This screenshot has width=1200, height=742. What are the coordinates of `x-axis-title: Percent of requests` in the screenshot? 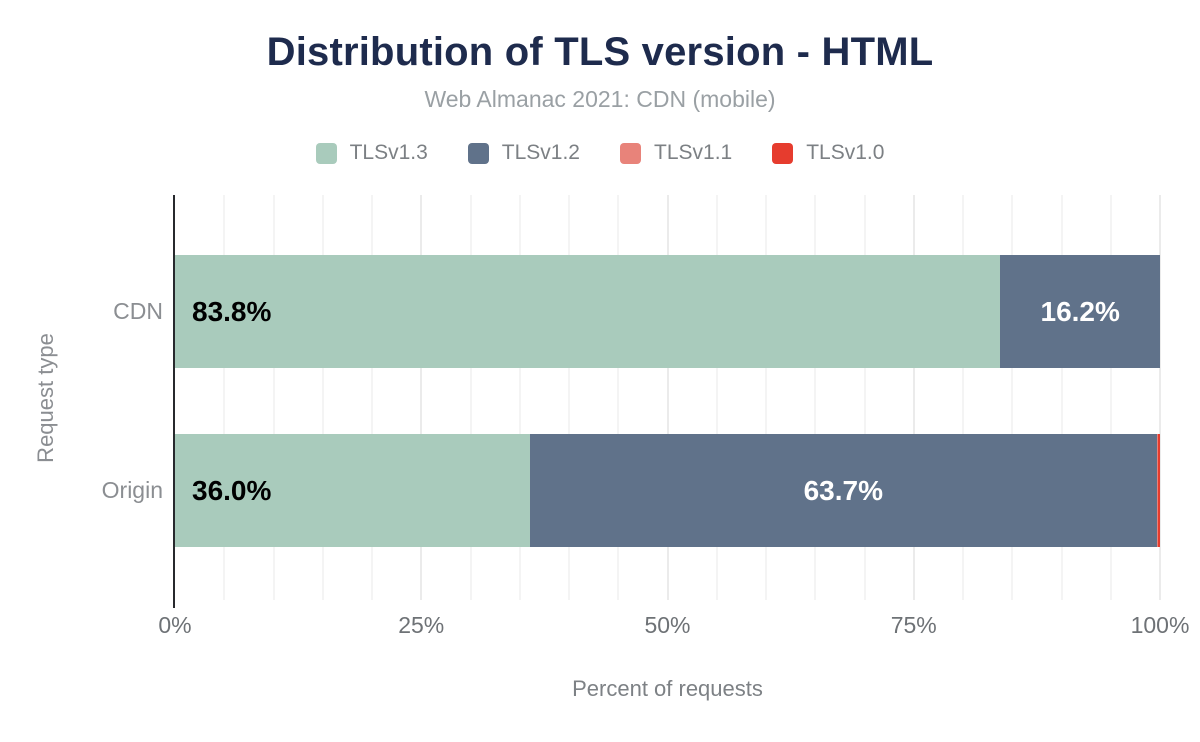 It's located at (667, 688).